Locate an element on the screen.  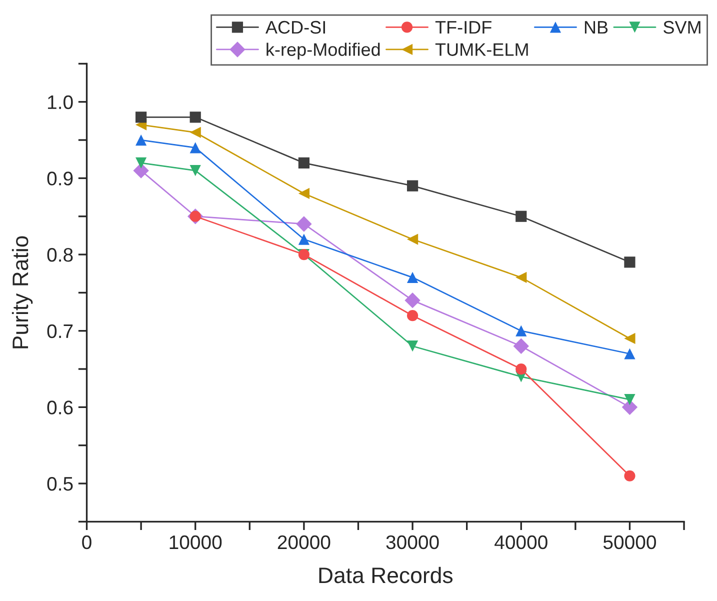
x-tick-label: 0 is located at coordinates (87, 542).